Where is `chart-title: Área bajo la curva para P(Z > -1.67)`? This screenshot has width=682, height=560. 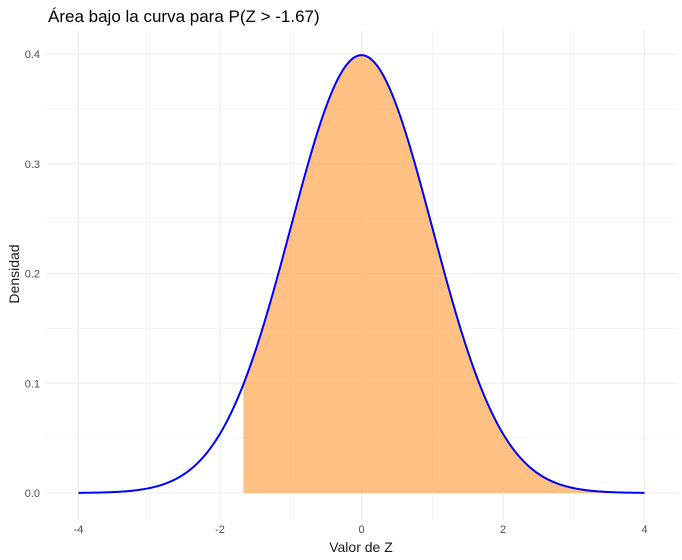
chart-title: Área bajo la curva para P(Z > -1.67) is located at coordinates (184, 16).